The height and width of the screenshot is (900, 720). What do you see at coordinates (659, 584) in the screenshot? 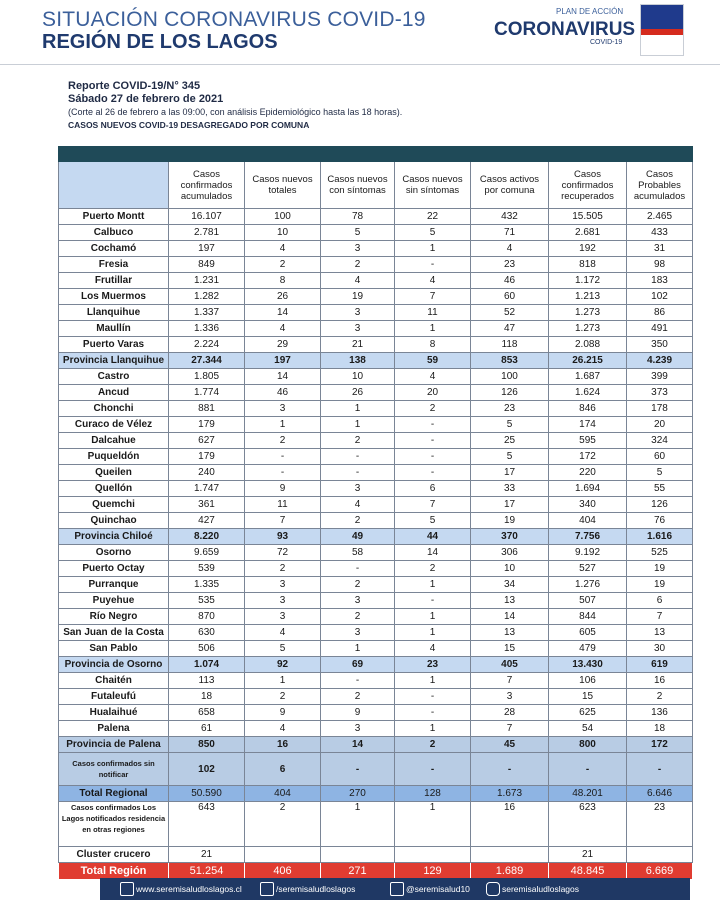
I see `cell: 19` at bounding box center [659, 584].